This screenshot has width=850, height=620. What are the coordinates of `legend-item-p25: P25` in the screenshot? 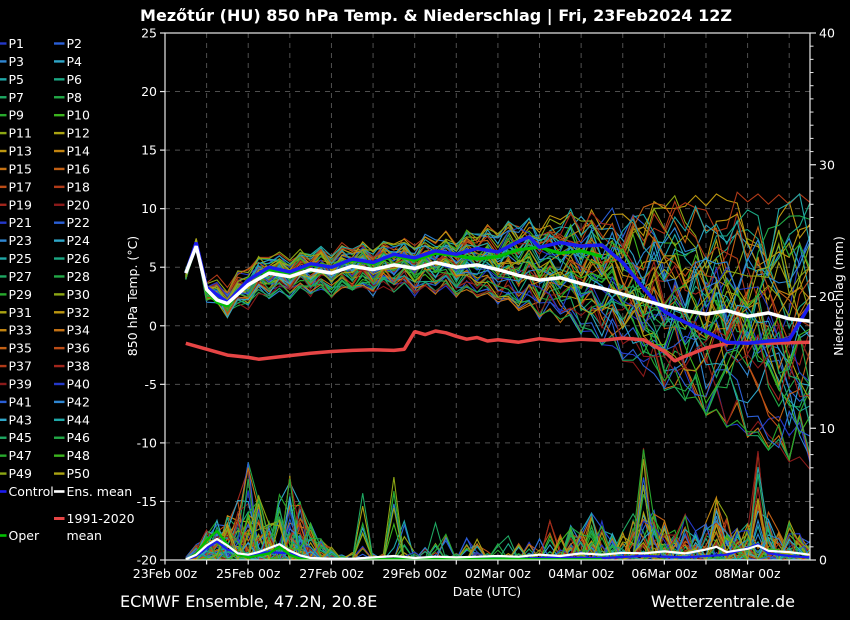 It's located at (20, 258).